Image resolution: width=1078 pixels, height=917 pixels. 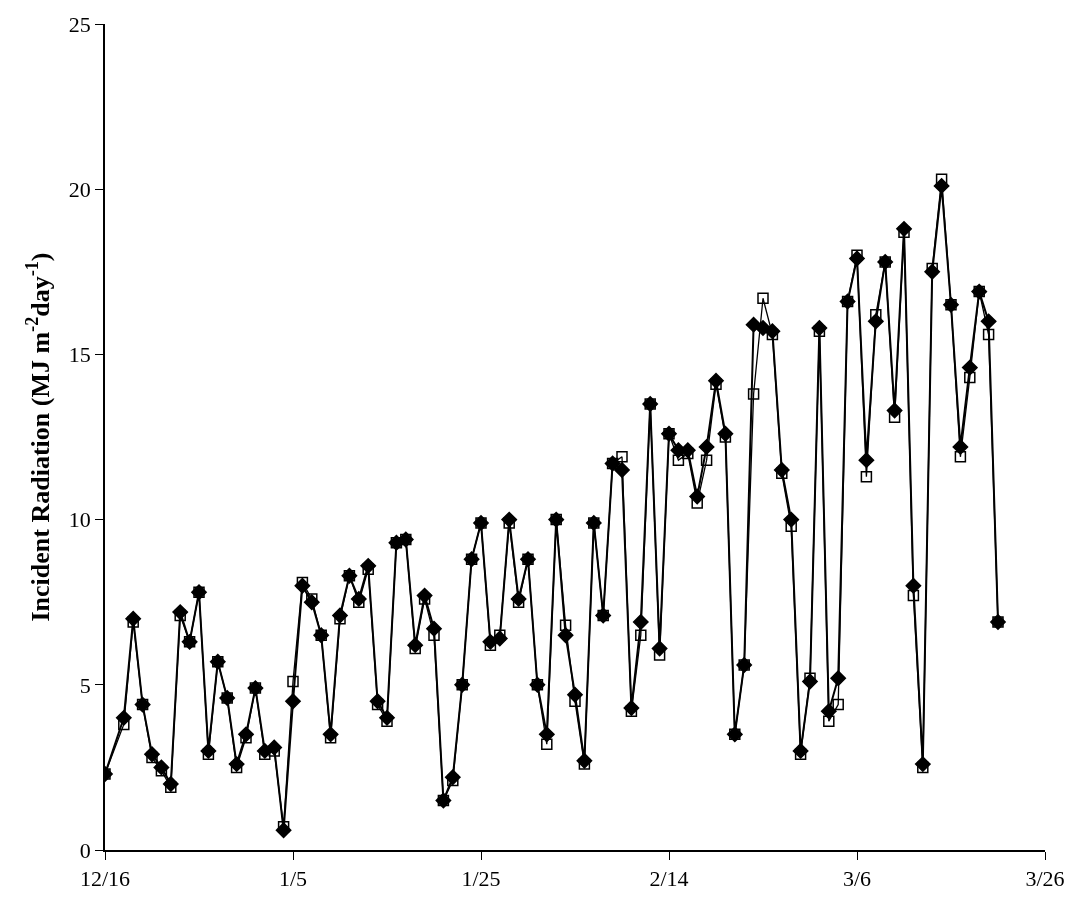 I want to click on y-tick-label: 15, so click(x=79, y=355).